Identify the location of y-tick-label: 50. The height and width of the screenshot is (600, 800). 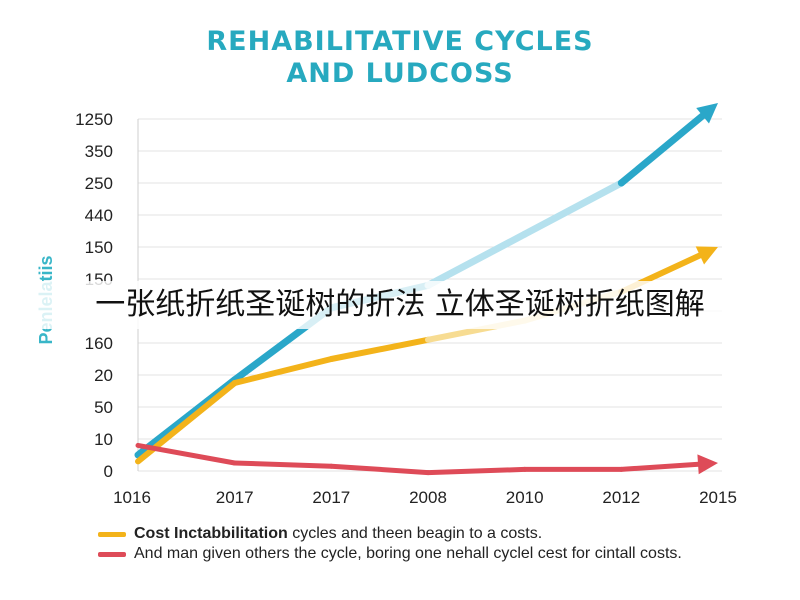
(103, 407).